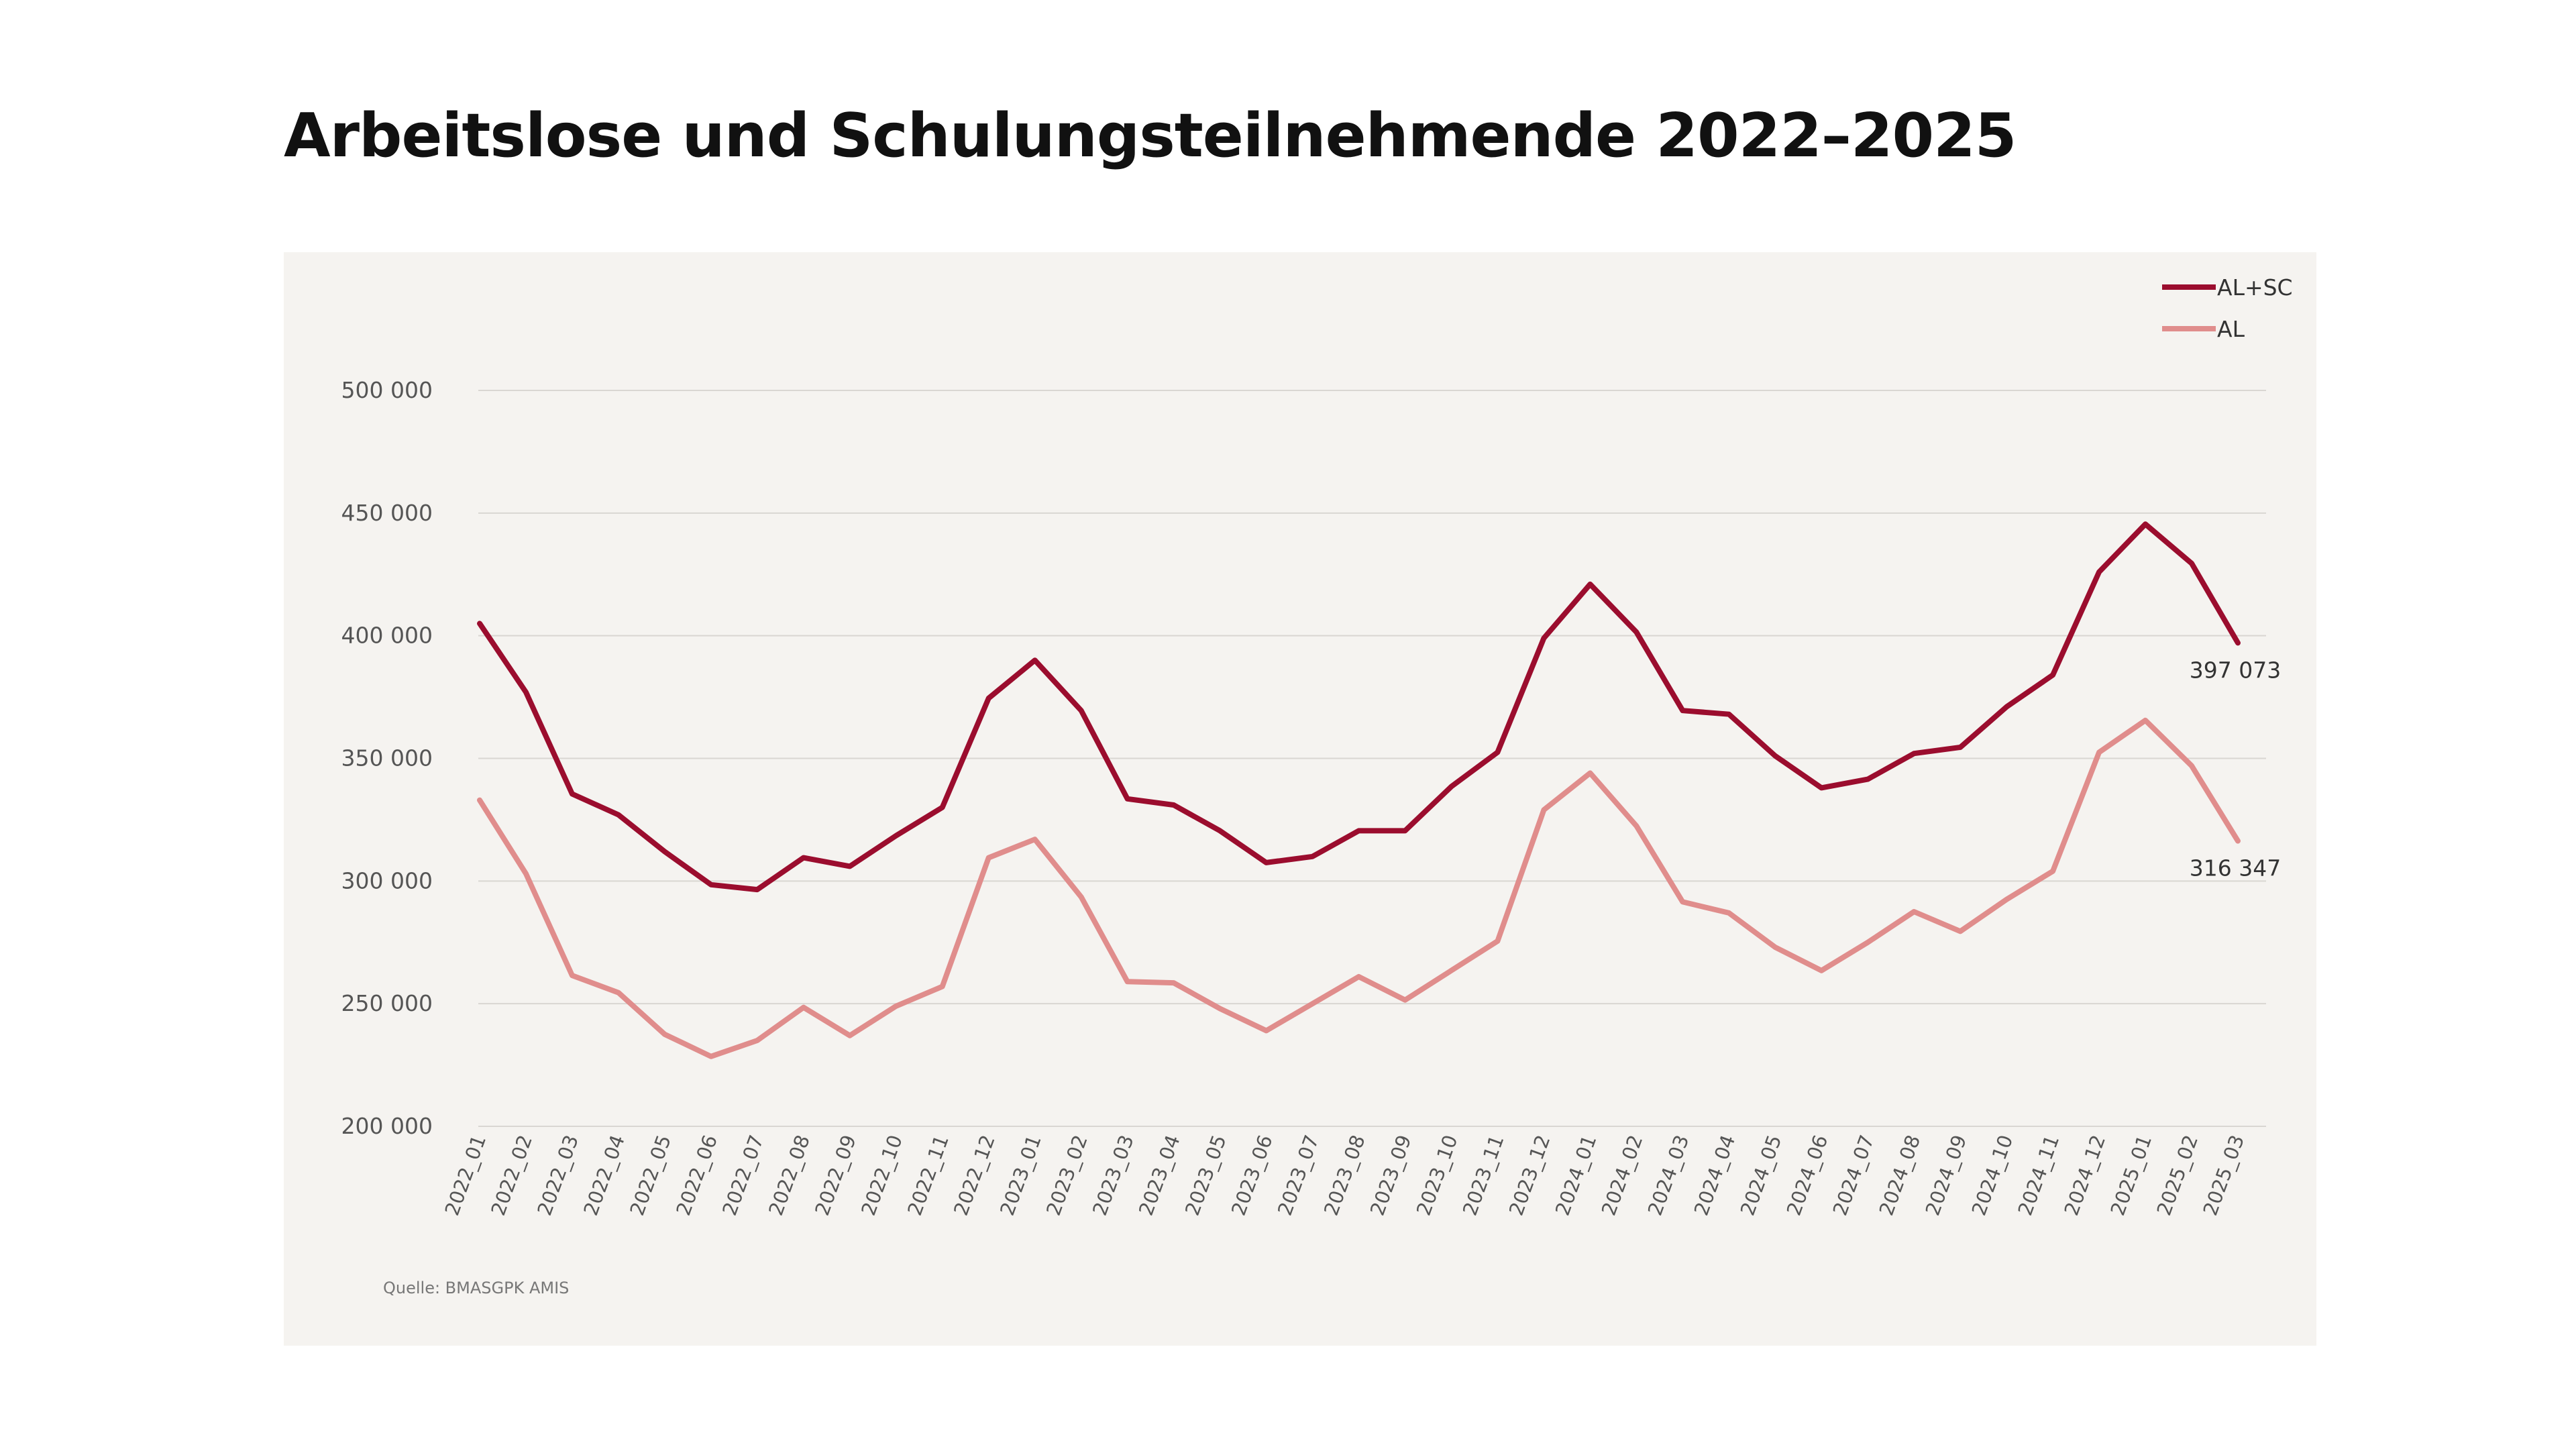 This screenshot has height=1449, width=2576. Describe the element at coordinates (511, 1175) in the screenshot. I see `x-tick-label: 2022_02` at that location.